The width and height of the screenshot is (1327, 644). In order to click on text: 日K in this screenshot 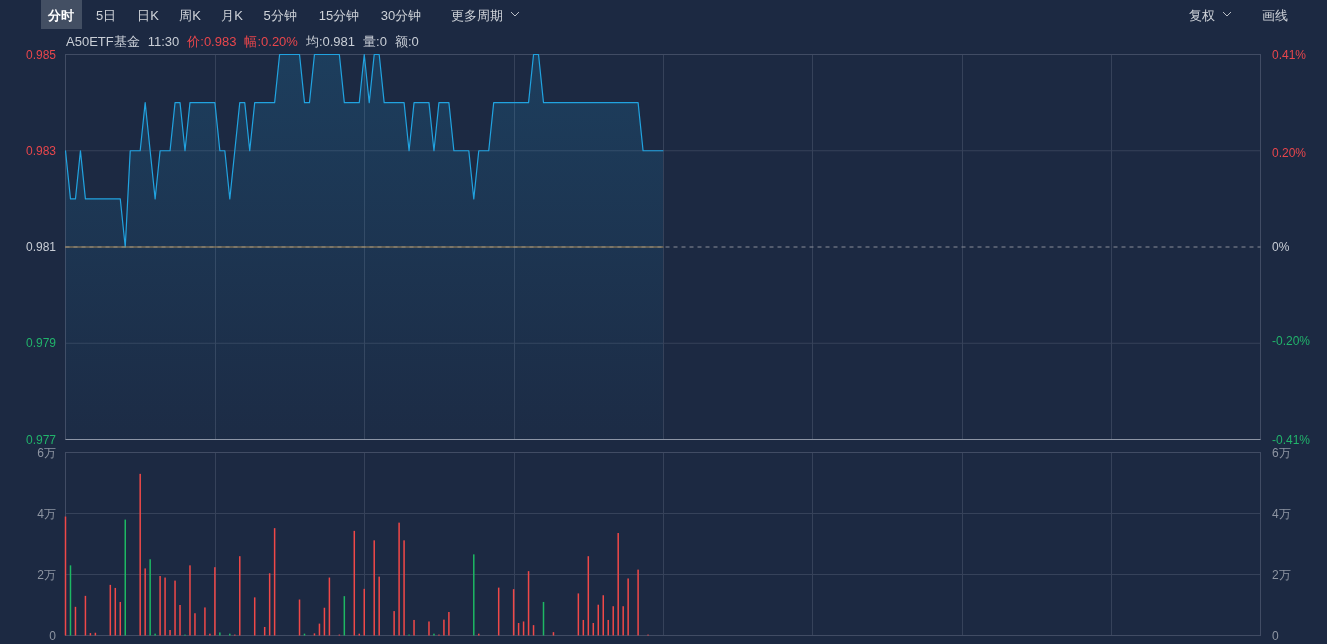, I will do `click(148, 15)`.